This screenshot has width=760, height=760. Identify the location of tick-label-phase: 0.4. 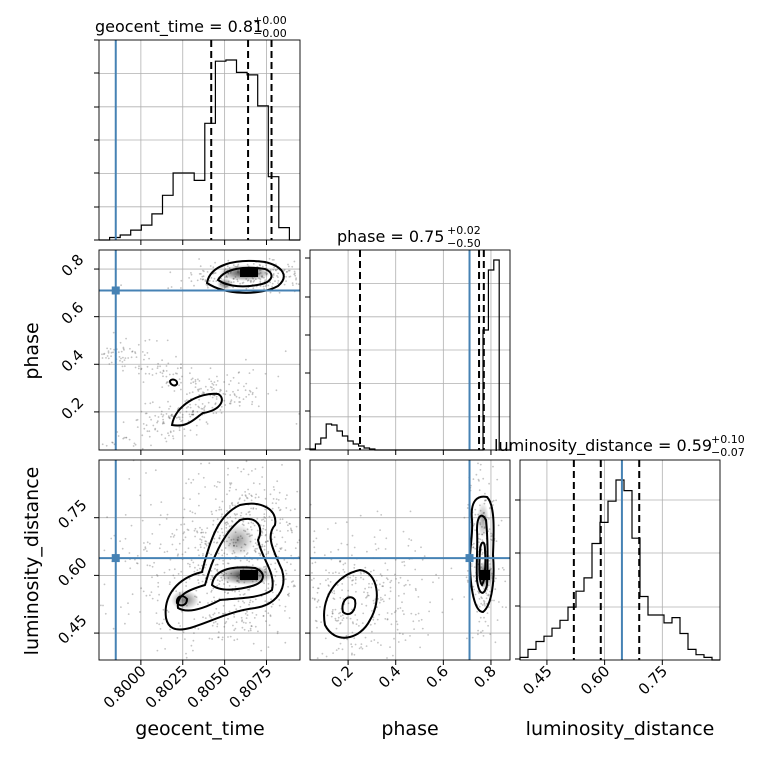
(390, 677).